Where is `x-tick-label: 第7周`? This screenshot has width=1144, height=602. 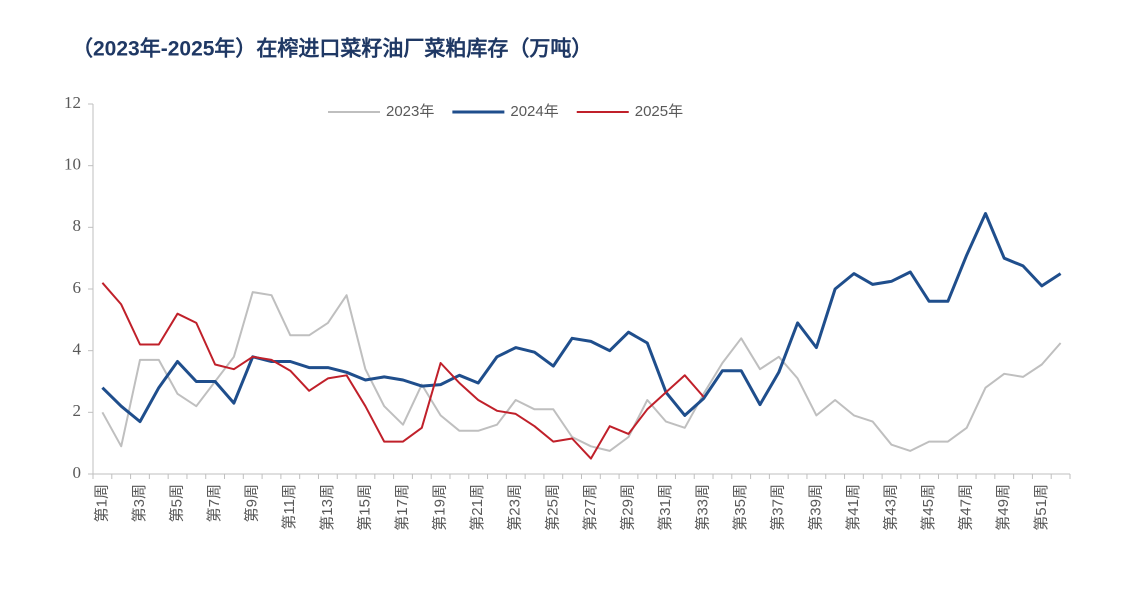
x-tick-label: 第7周 is located at coordinates (214, 503).